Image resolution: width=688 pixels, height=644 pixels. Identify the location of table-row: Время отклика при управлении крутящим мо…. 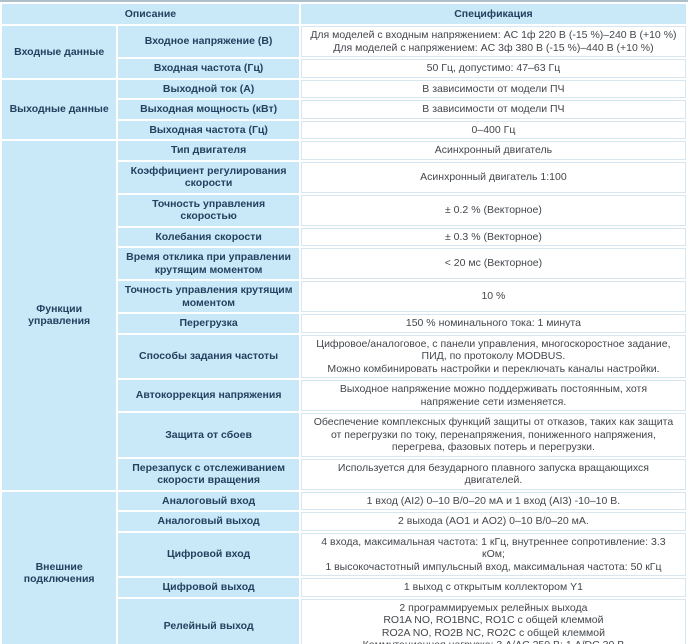
(344, 263).